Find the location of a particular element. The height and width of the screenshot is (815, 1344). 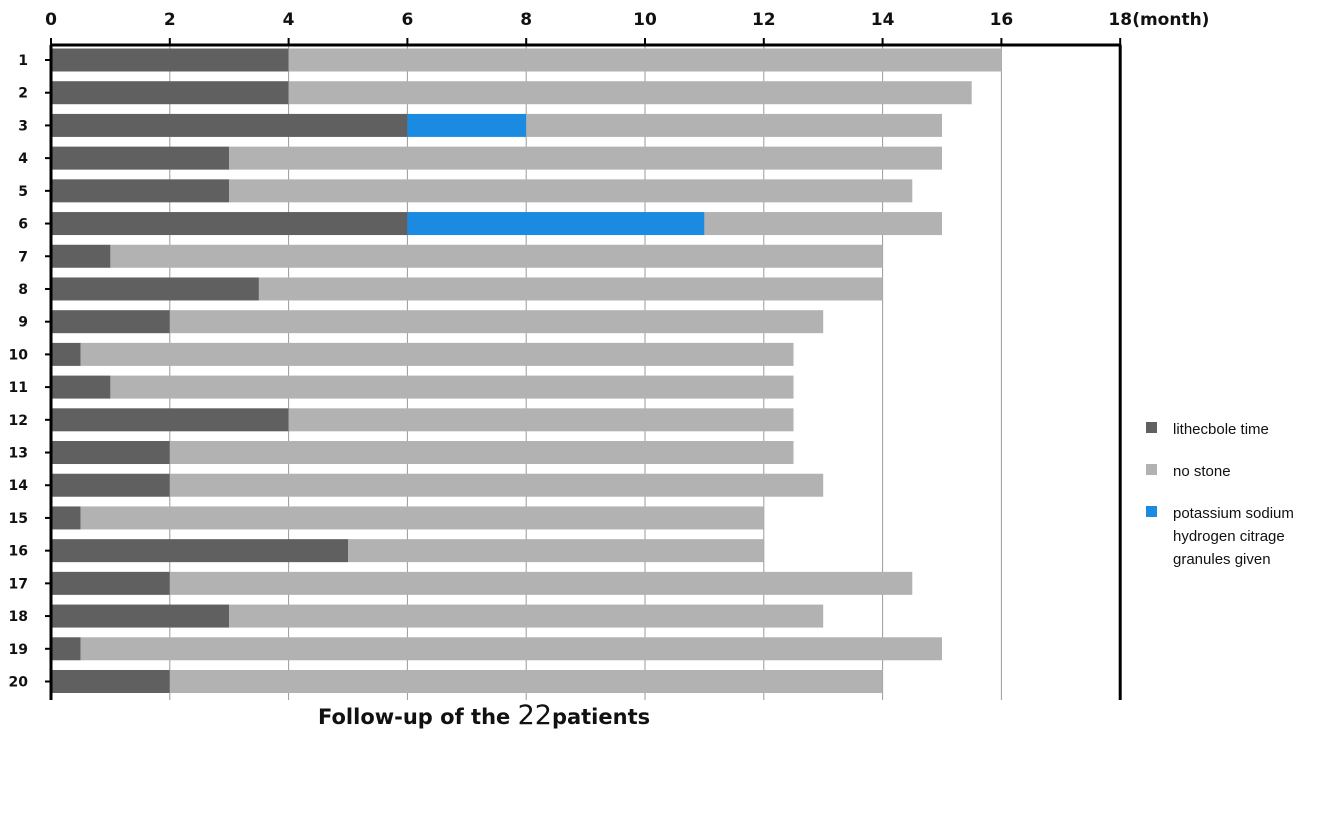

y-tick-label-17: 17 is located at coordinates (18, 584).